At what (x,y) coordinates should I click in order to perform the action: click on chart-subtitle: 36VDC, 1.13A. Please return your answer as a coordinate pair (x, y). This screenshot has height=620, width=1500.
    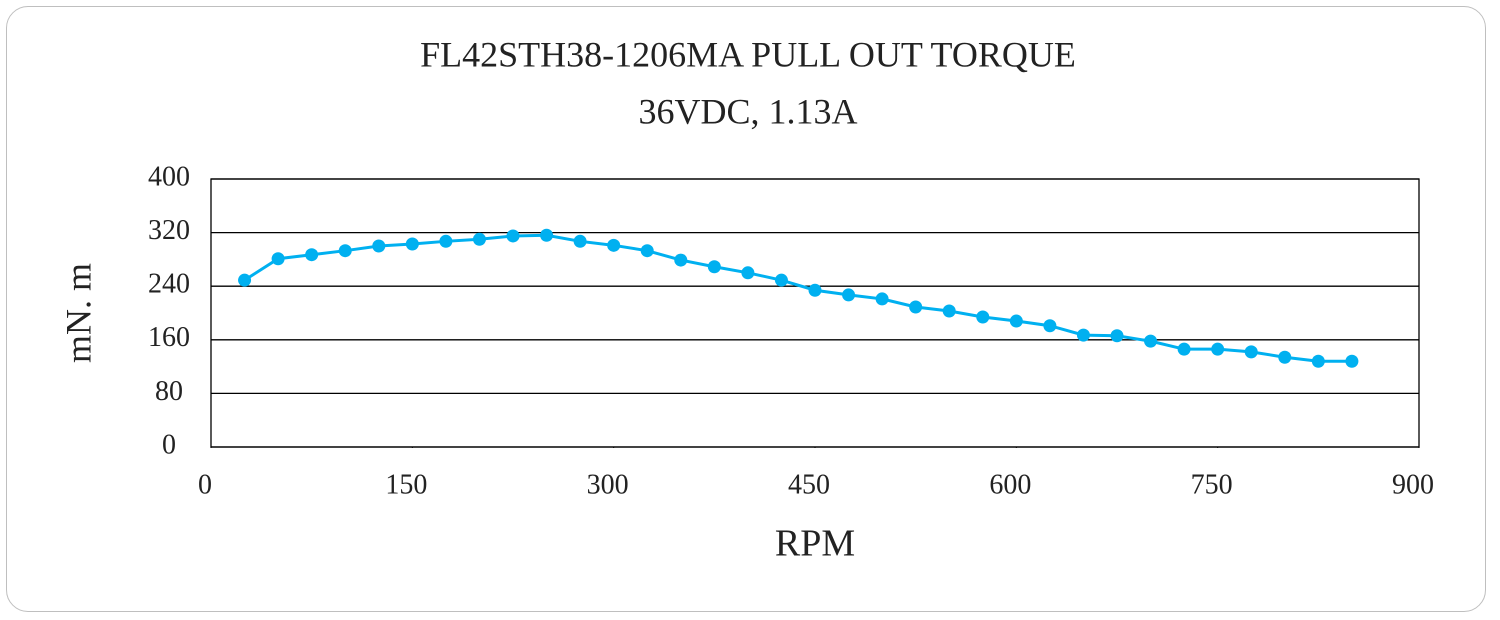
    Looking at the image, I should click on (747, 111).